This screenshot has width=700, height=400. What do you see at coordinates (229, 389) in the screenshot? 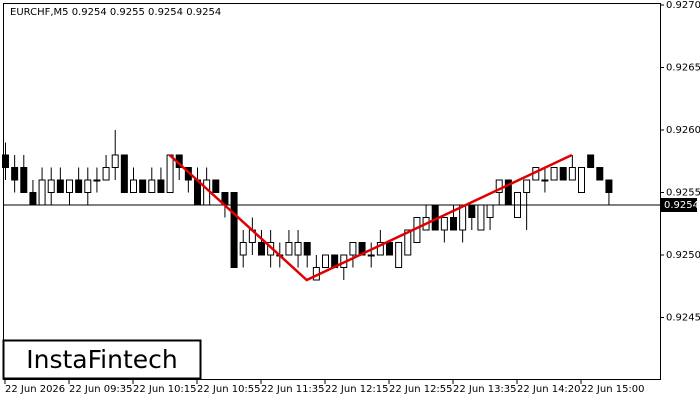
I see `x-tick-label: 22 Jun 10:55` at bounding box center [229, 389].